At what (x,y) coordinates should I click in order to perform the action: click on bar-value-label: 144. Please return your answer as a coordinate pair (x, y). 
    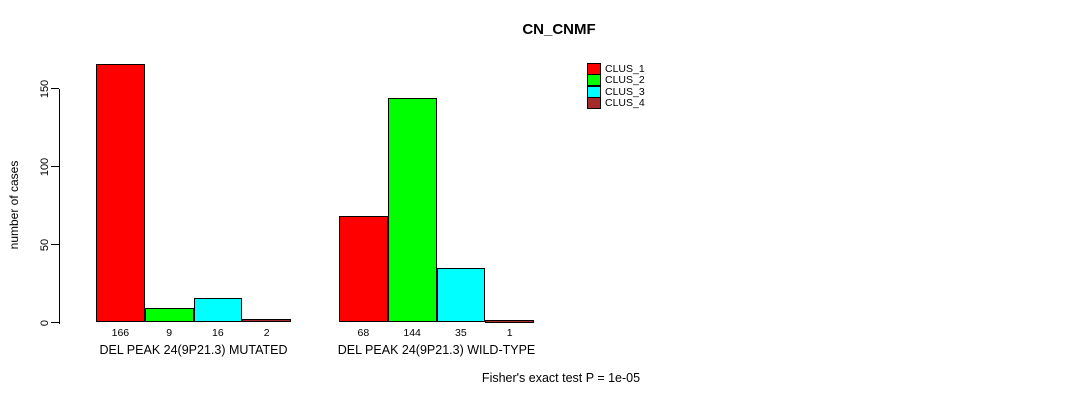
    Looking at the image, I should click on (412, 333).